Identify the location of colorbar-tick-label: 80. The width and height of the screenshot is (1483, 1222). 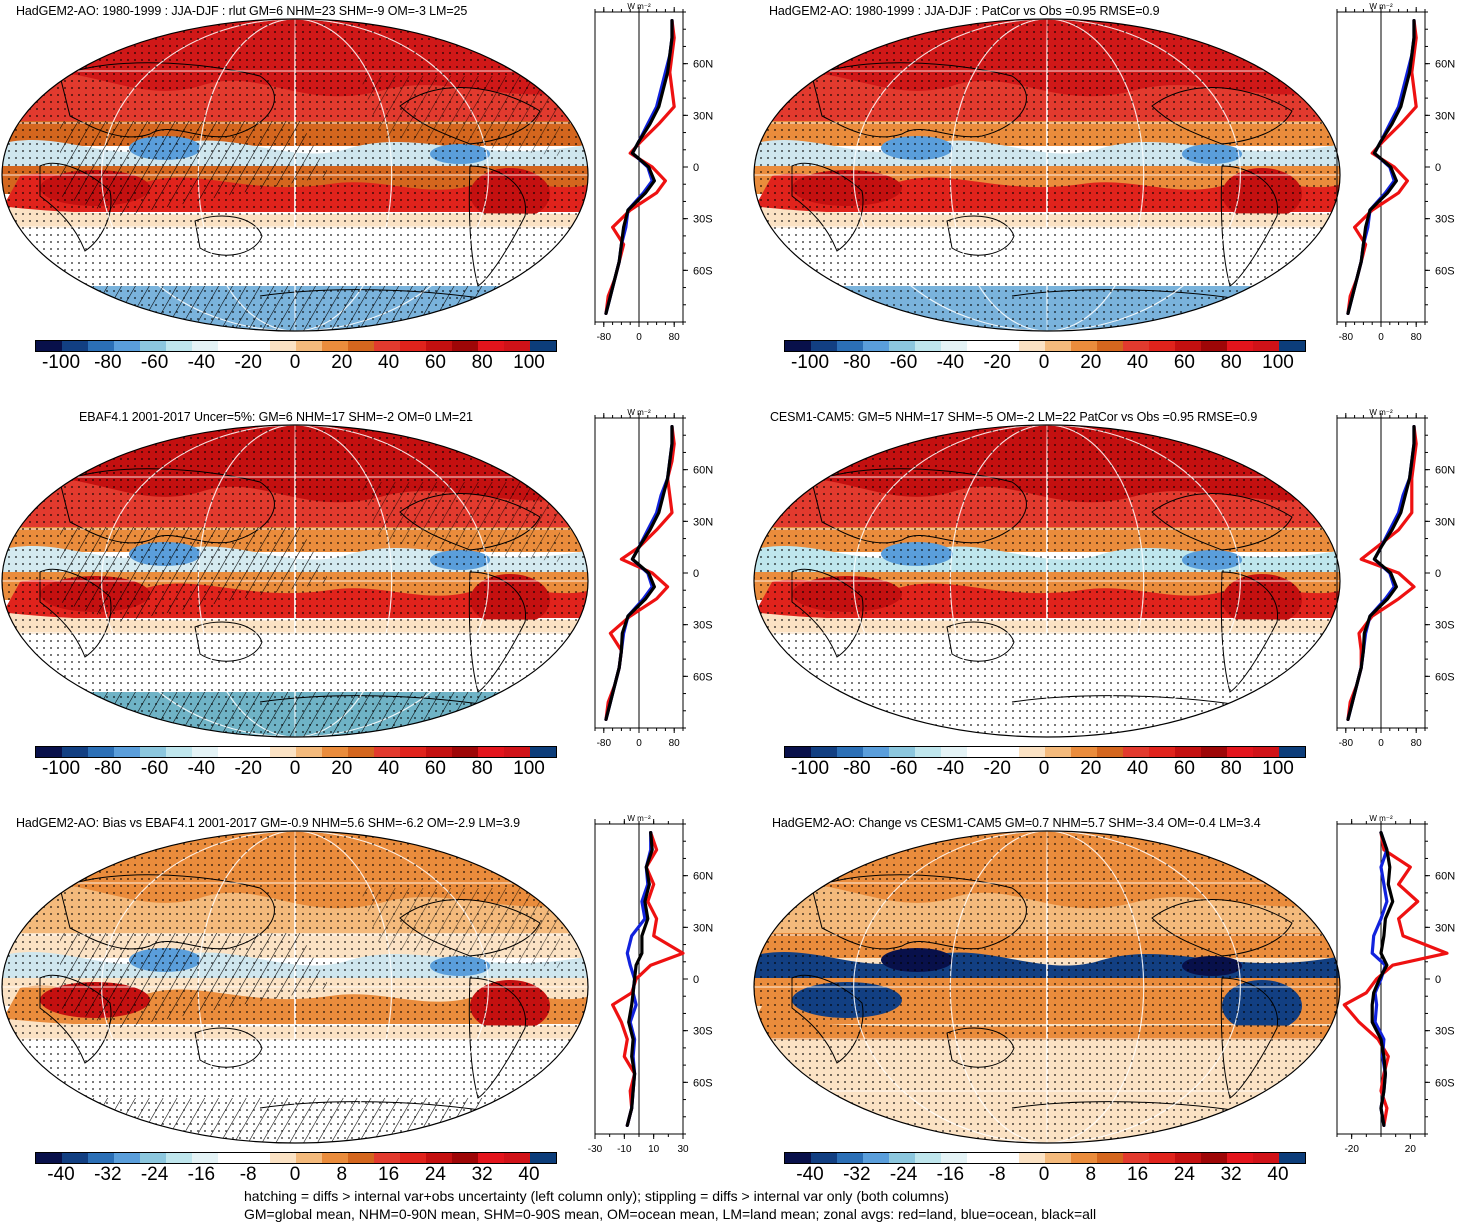
(482, 362).